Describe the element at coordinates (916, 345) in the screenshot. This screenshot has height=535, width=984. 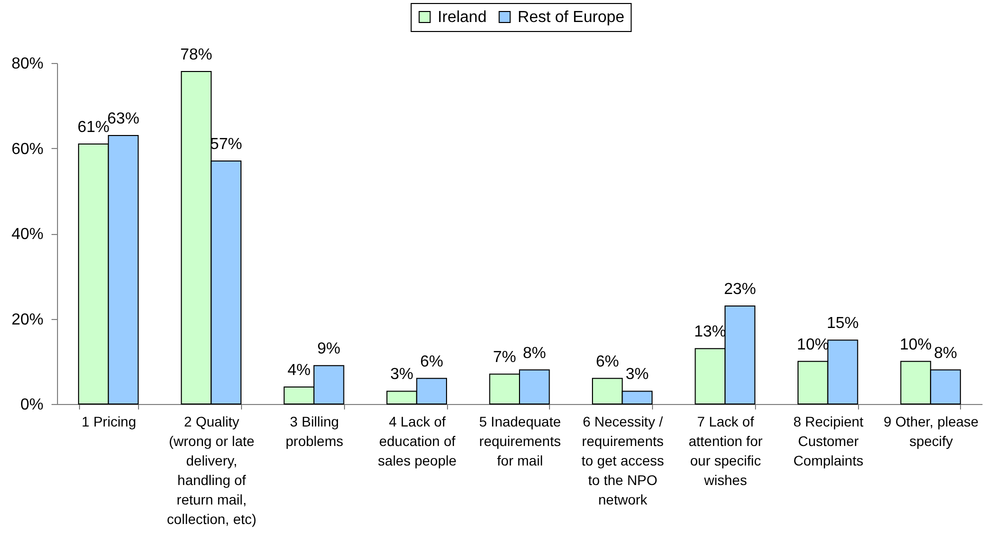
I see `data-label: 10%` at that location.